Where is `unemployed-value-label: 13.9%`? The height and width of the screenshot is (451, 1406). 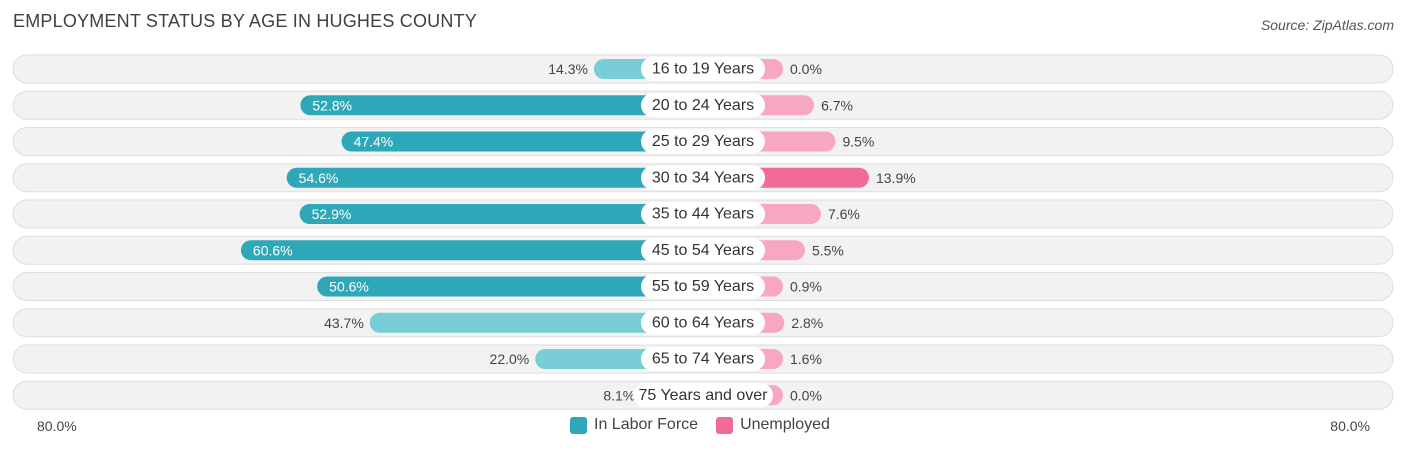 unemployed-value-label: 13.9% is located at coordinates (896, 178).